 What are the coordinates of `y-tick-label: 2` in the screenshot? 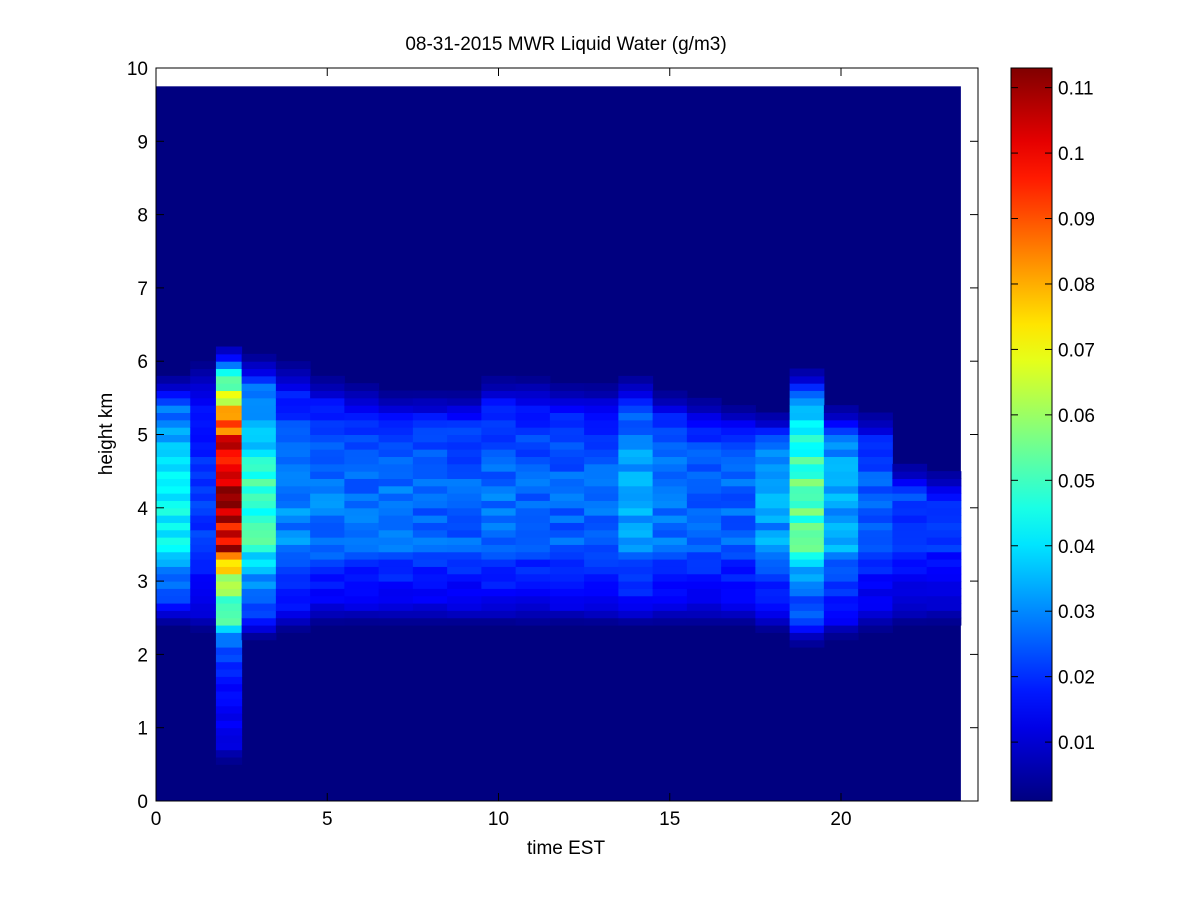 It's located at (142, 655).